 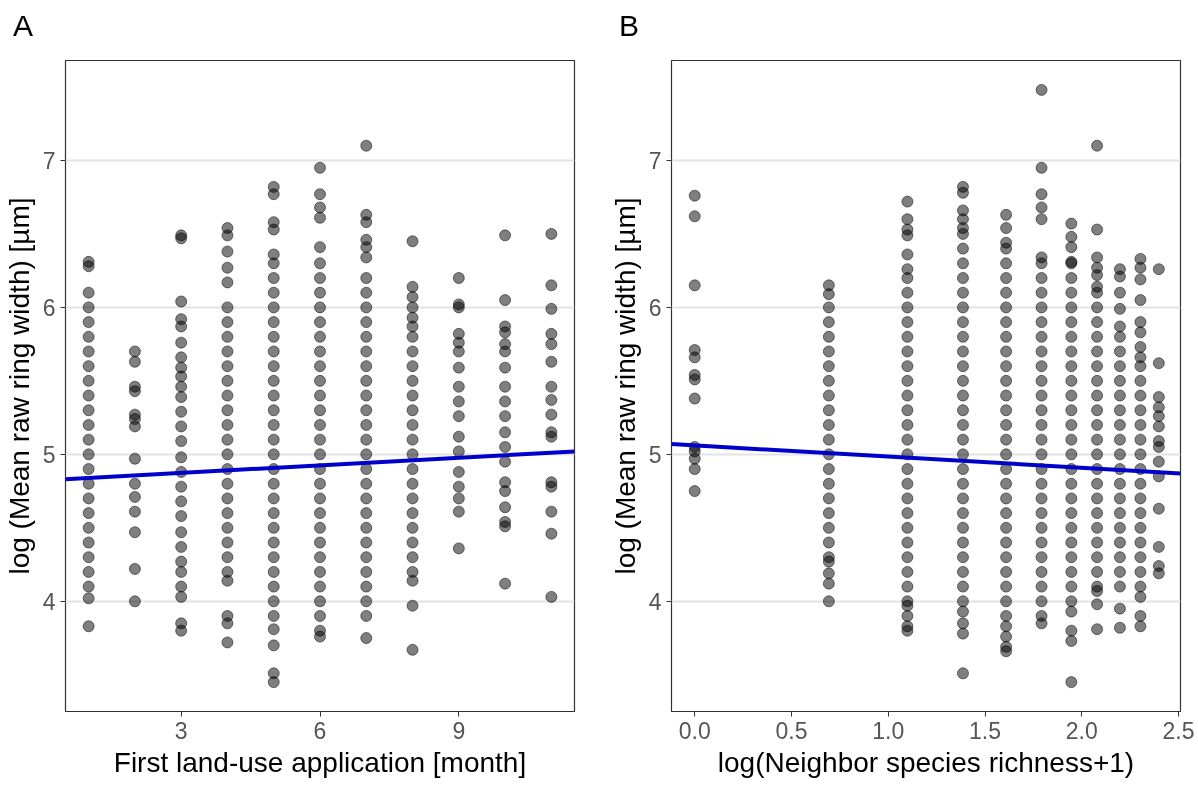 What do you see at coordinates (49, 307) in the screenshot?
I see `y-tick-label: 6` at bounding box center [49, 307].